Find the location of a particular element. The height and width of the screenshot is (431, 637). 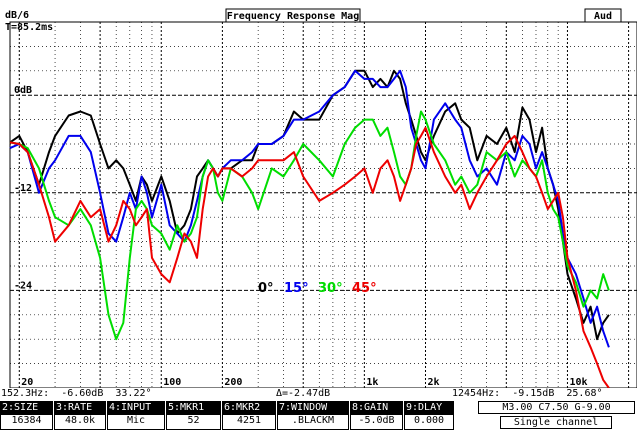

y-tick-label: -24 is located at coordinates (23, 285).